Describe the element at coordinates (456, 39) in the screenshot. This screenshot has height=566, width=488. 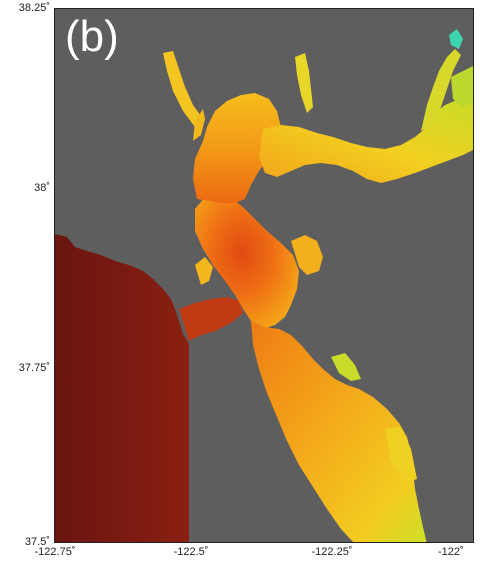
I see `delta-cyan-patch` at that location.